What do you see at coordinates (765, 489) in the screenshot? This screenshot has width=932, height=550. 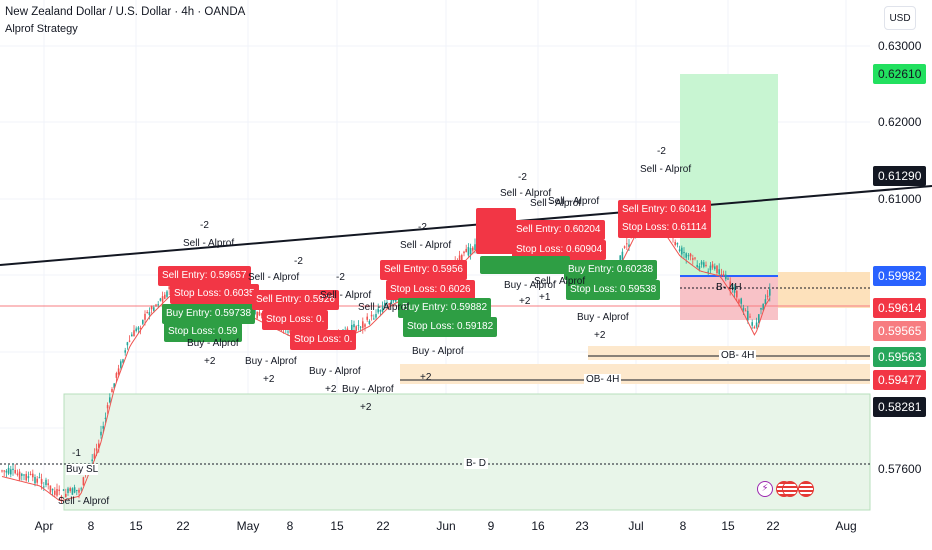 I see `lightning-icon: ⚡` at bounding box center [765, 489].